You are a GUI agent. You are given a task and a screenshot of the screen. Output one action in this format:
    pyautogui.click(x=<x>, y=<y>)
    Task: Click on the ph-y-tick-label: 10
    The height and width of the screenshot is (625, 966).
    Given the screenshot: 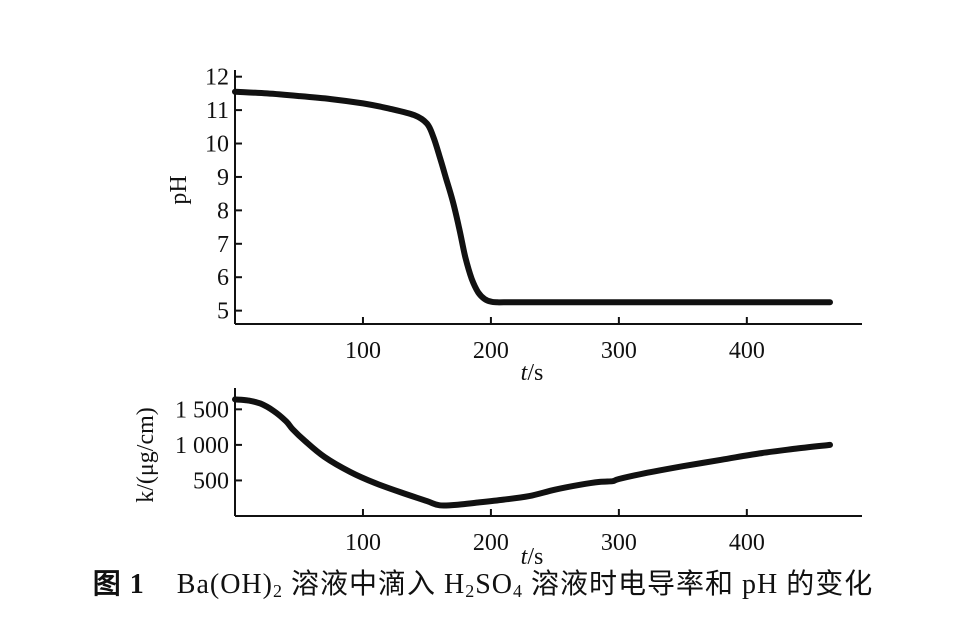 What is the action you would take?
    pyautogui.click(x=217, y=145)
    